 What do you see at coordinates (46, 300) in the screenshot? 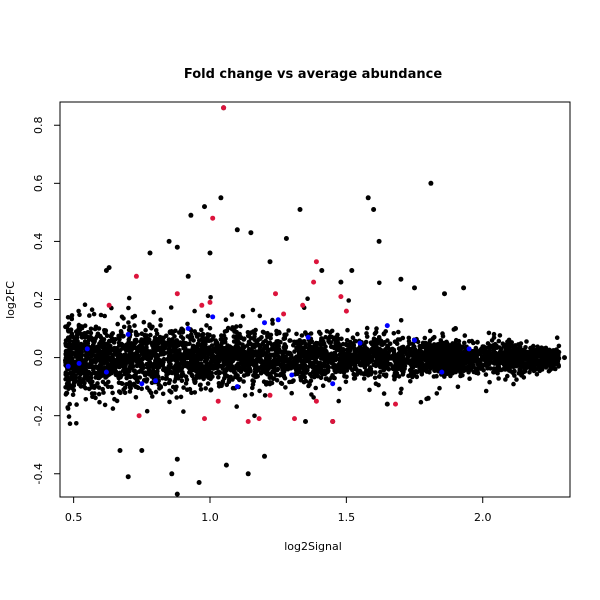
I see `y-axis: -0.4 -0.2 0.0 0.2 0.4 0.6 0.8` at bounding box center [46, 300].